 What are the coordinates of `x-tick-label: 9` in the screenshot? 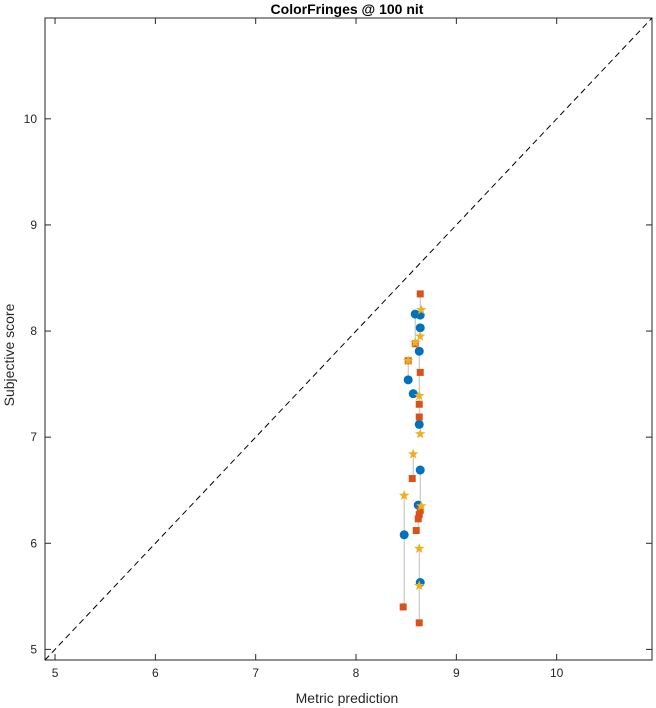 It's located at (456, 673).